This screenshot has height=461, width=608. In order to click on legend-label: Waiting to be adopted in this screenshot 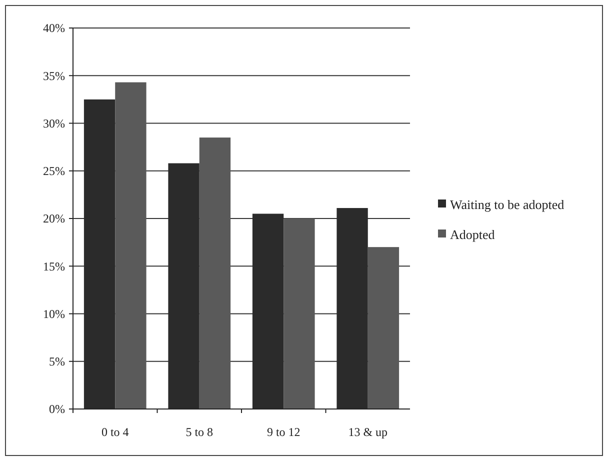, I will do `click(507, 204)`.